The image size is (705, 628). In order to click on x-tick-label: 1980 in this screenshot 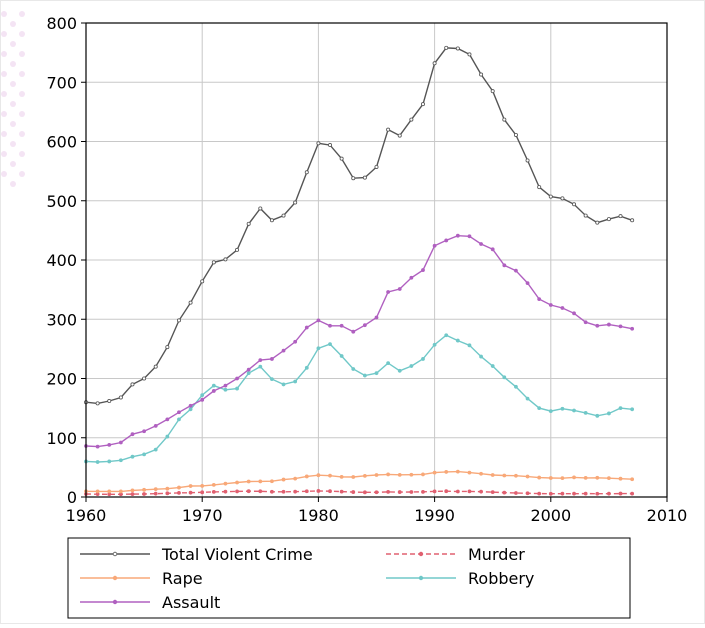, I will do `click(318, 515)`.